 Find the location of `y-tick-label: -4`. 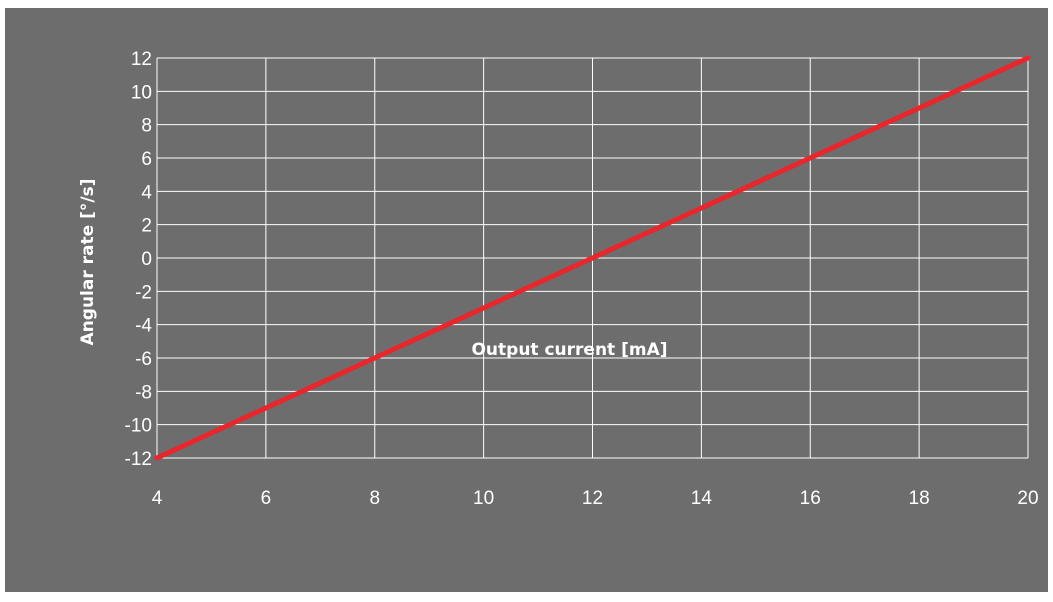

y-tick-label: -4 is located at coordinates (143, 326).